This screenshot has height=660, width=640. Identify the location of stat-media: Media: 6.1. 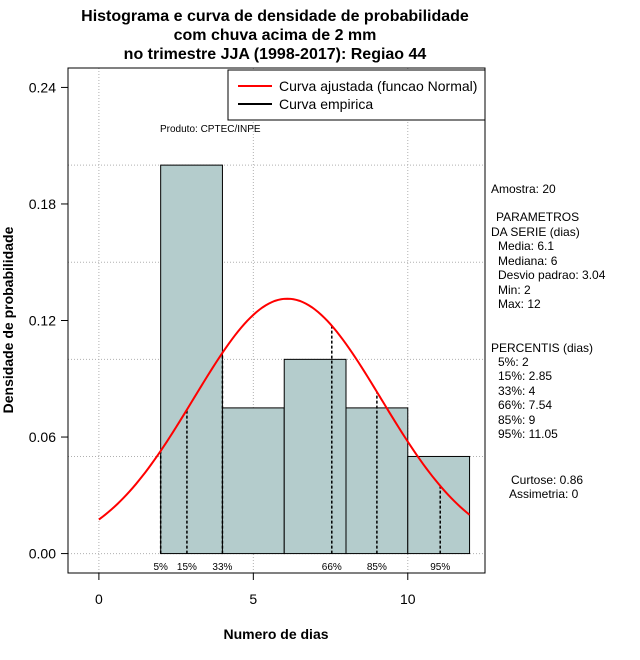
(526, 246).